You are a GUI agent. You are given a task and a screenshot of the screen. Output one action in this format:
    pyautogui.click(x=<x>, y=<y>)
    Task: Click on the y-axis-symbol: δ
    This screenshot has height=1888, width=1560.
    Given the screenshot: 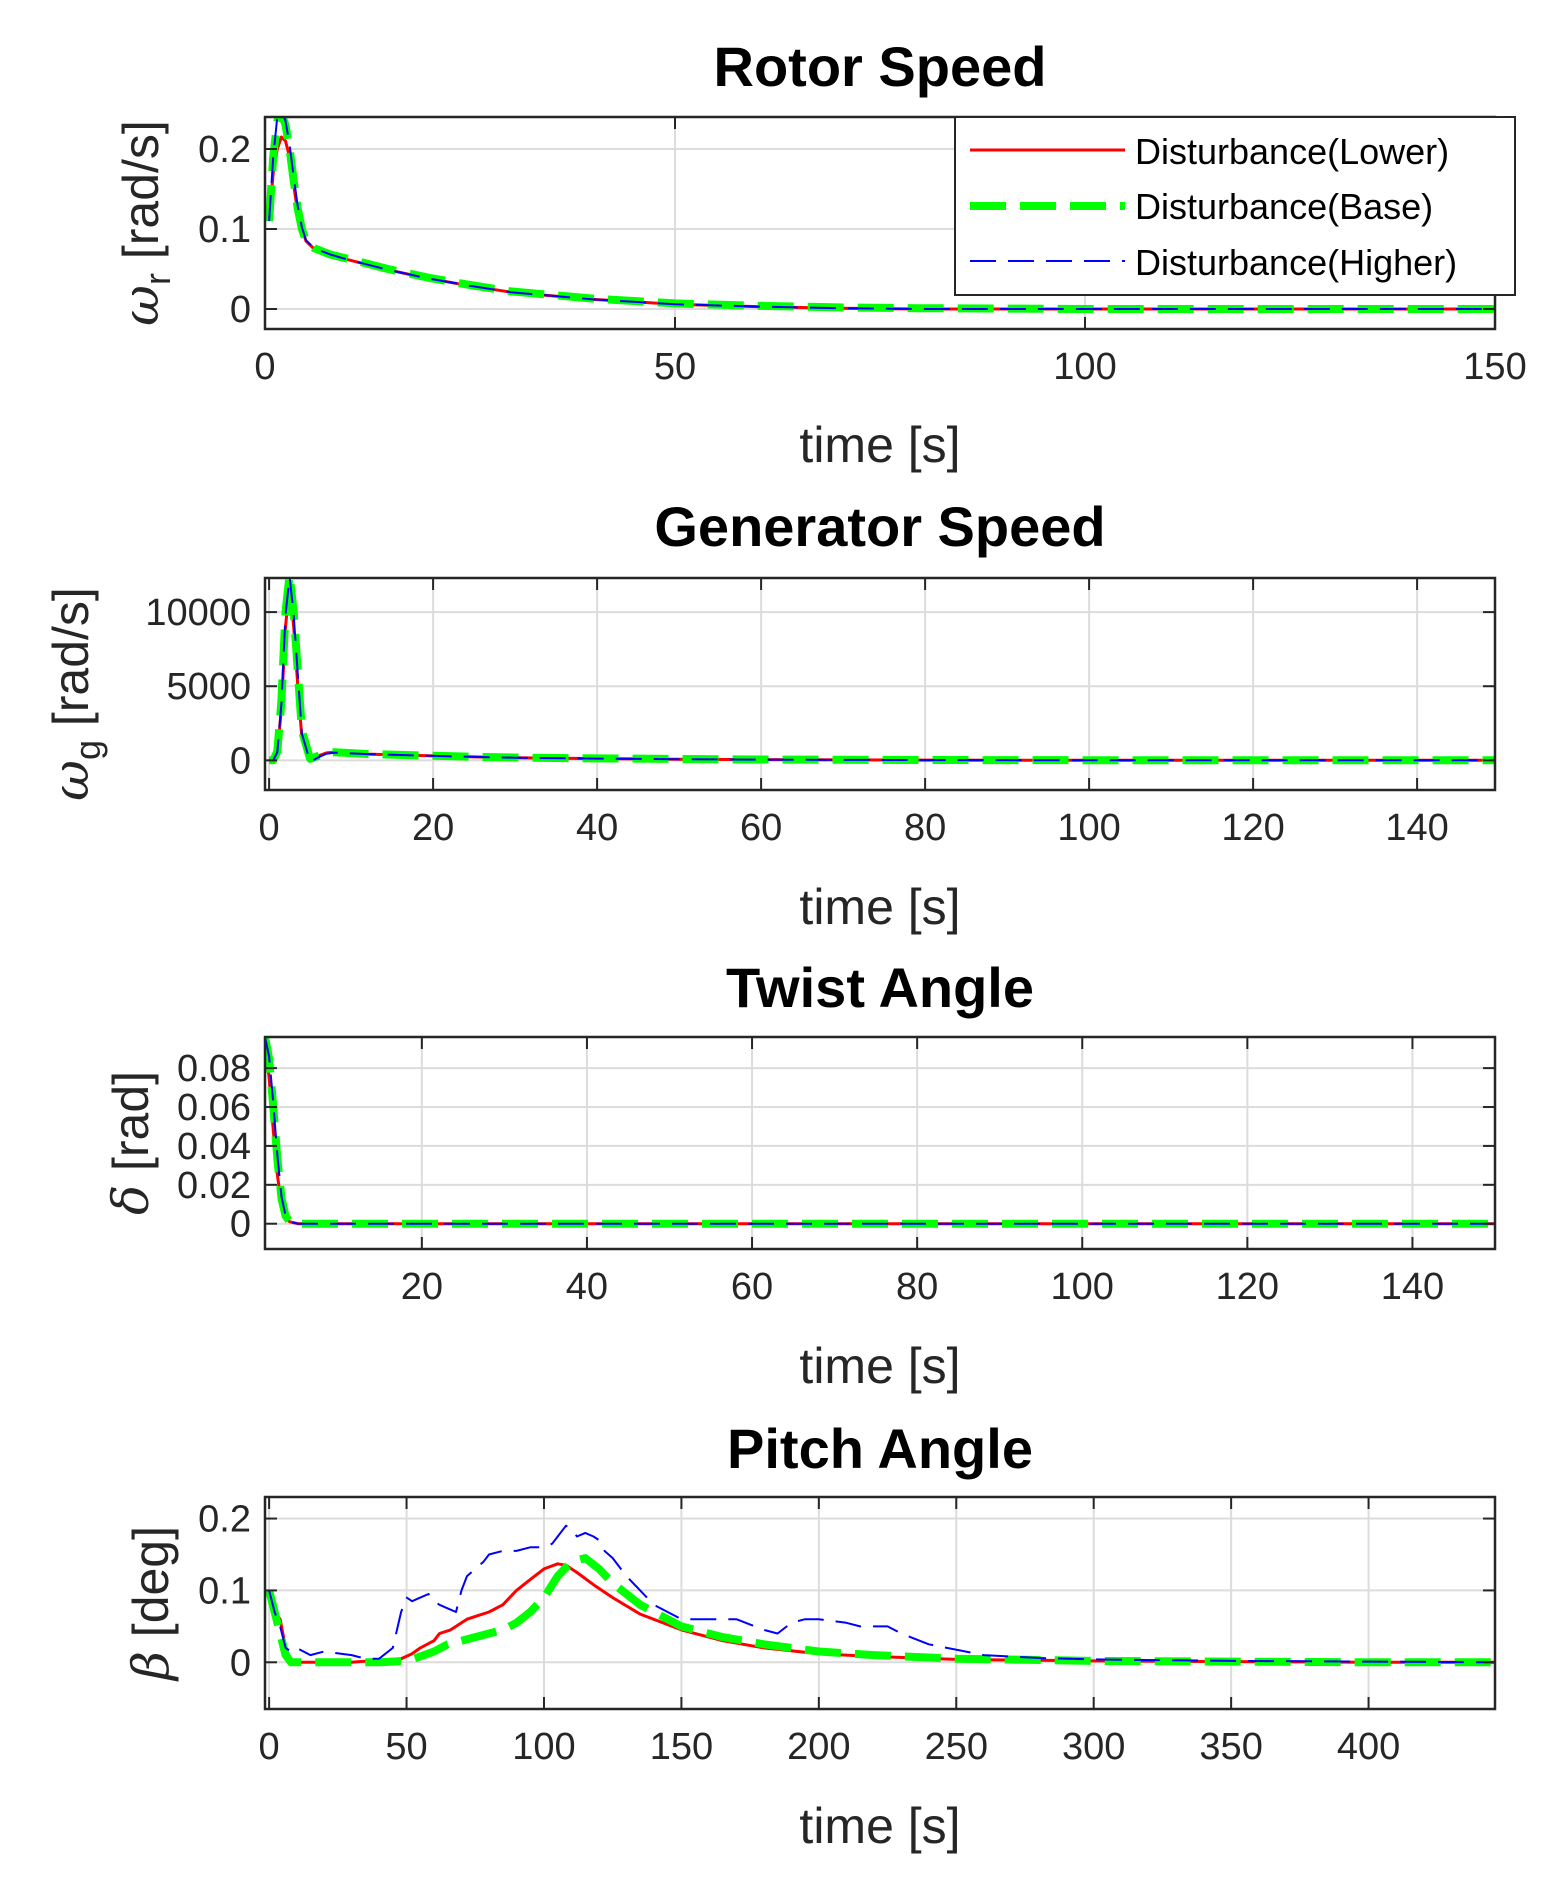 What is the action you would take?
    pyautogui.click(x=131, y=1200)
    